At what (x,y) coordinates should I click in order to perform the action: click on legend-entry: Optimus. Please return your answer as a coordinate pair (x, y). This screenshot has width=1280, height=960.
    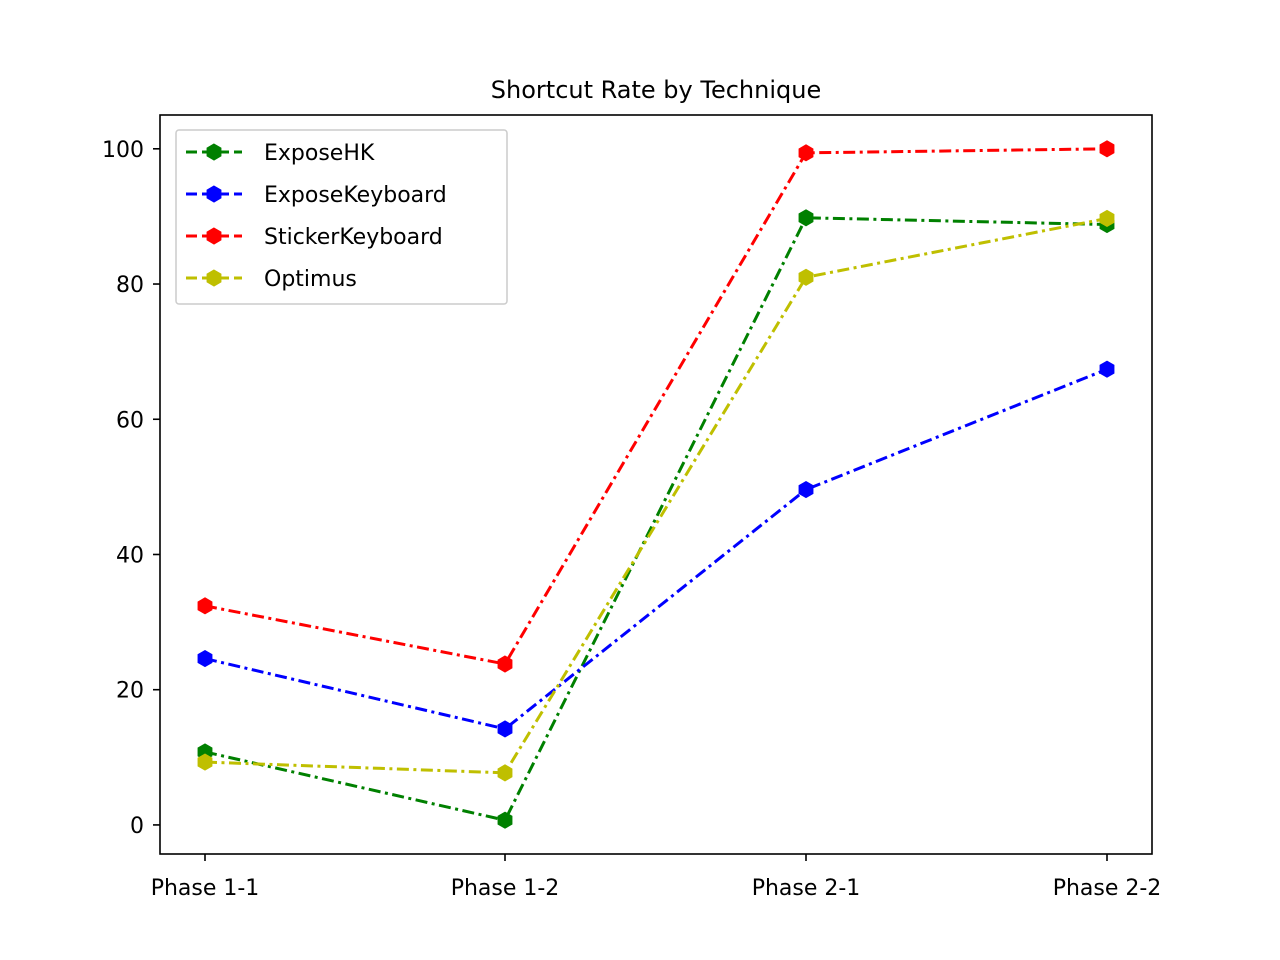
    Looking at the image, I should click on (271, 279).